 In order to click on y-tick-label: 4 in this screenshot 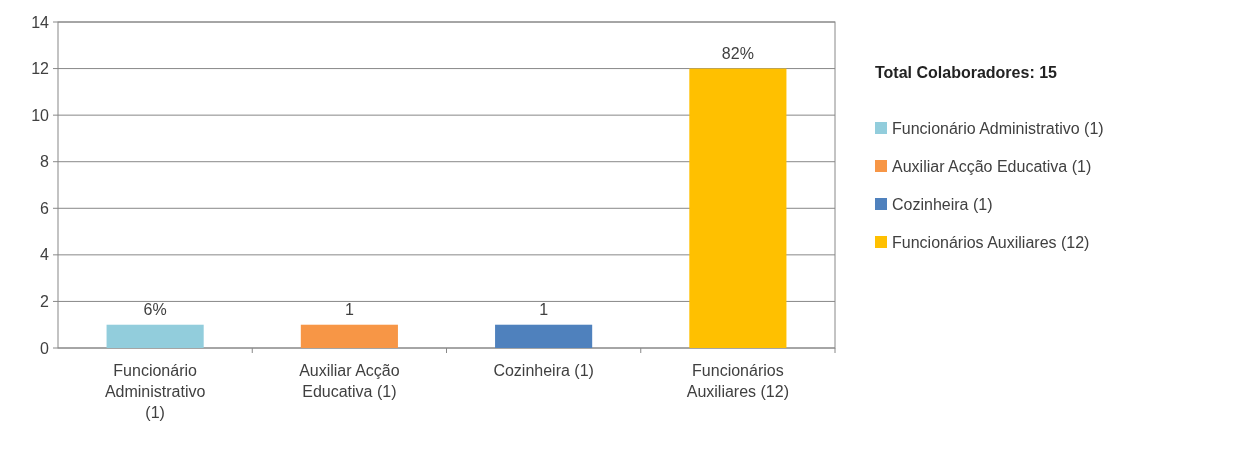, I will do `click(45, 255)`.